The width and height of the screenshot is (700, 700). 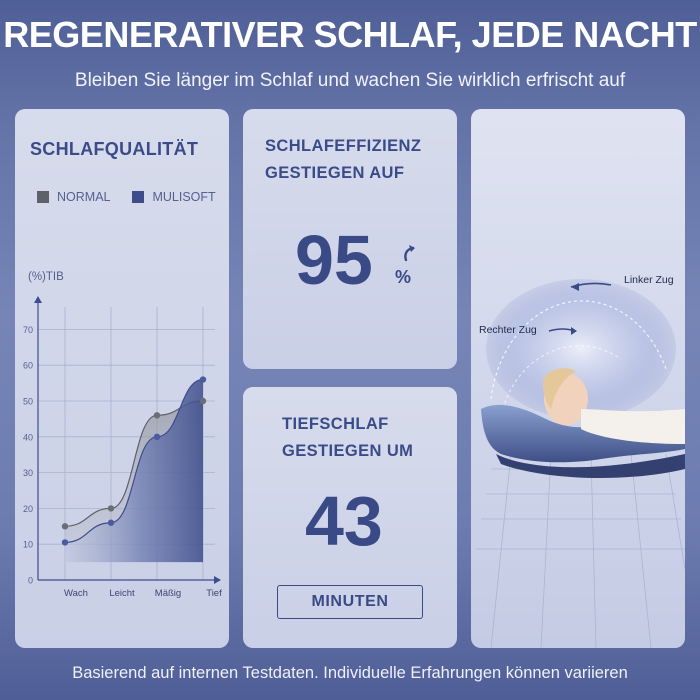 I want to click on series-area-mulisoft, so click(x=134, y=471).